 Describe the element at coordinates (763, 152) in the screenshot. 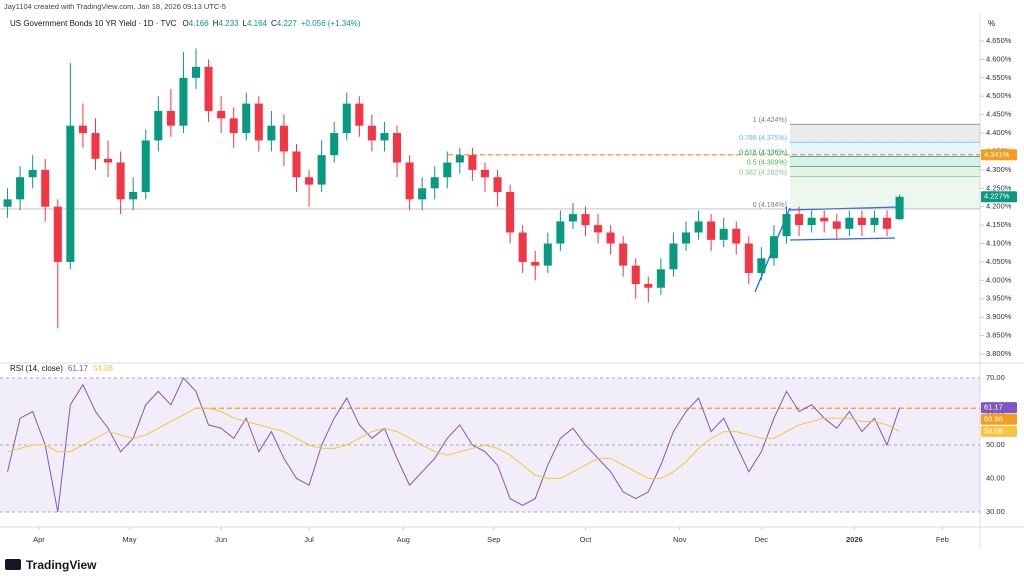

I see `fib-label: 0.618 (4.336%)` at that location.